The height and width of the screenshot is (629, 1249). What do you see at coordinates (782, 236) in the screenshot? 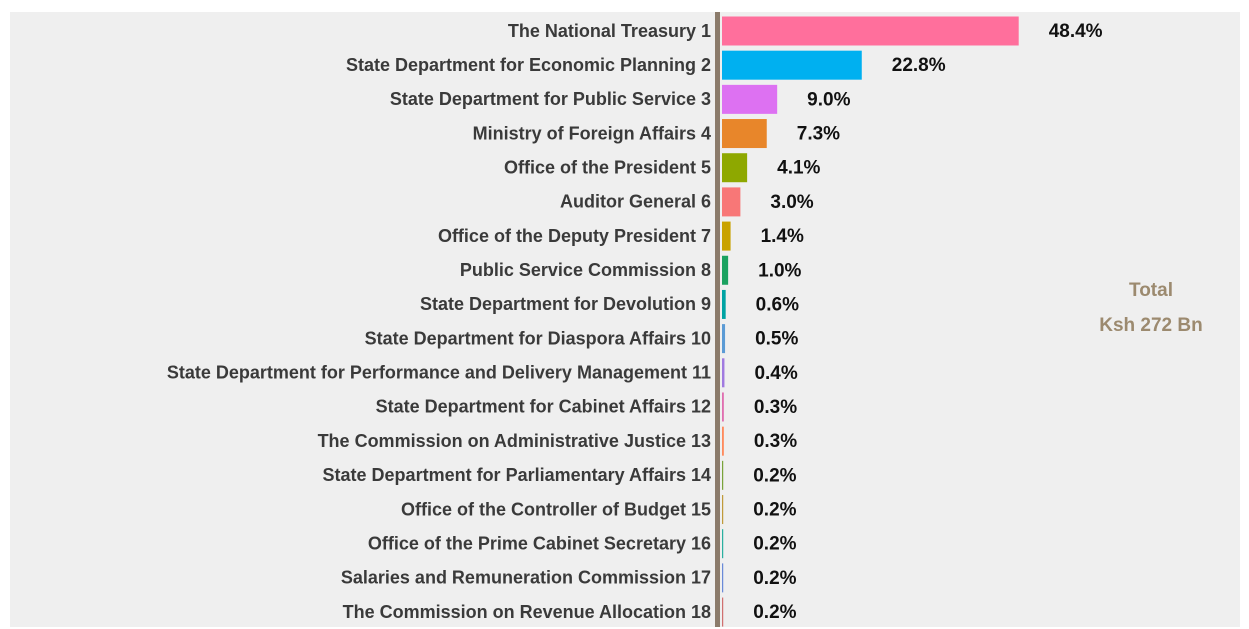
I see `value-label: 1.4%` at bounding box center [782, 236].